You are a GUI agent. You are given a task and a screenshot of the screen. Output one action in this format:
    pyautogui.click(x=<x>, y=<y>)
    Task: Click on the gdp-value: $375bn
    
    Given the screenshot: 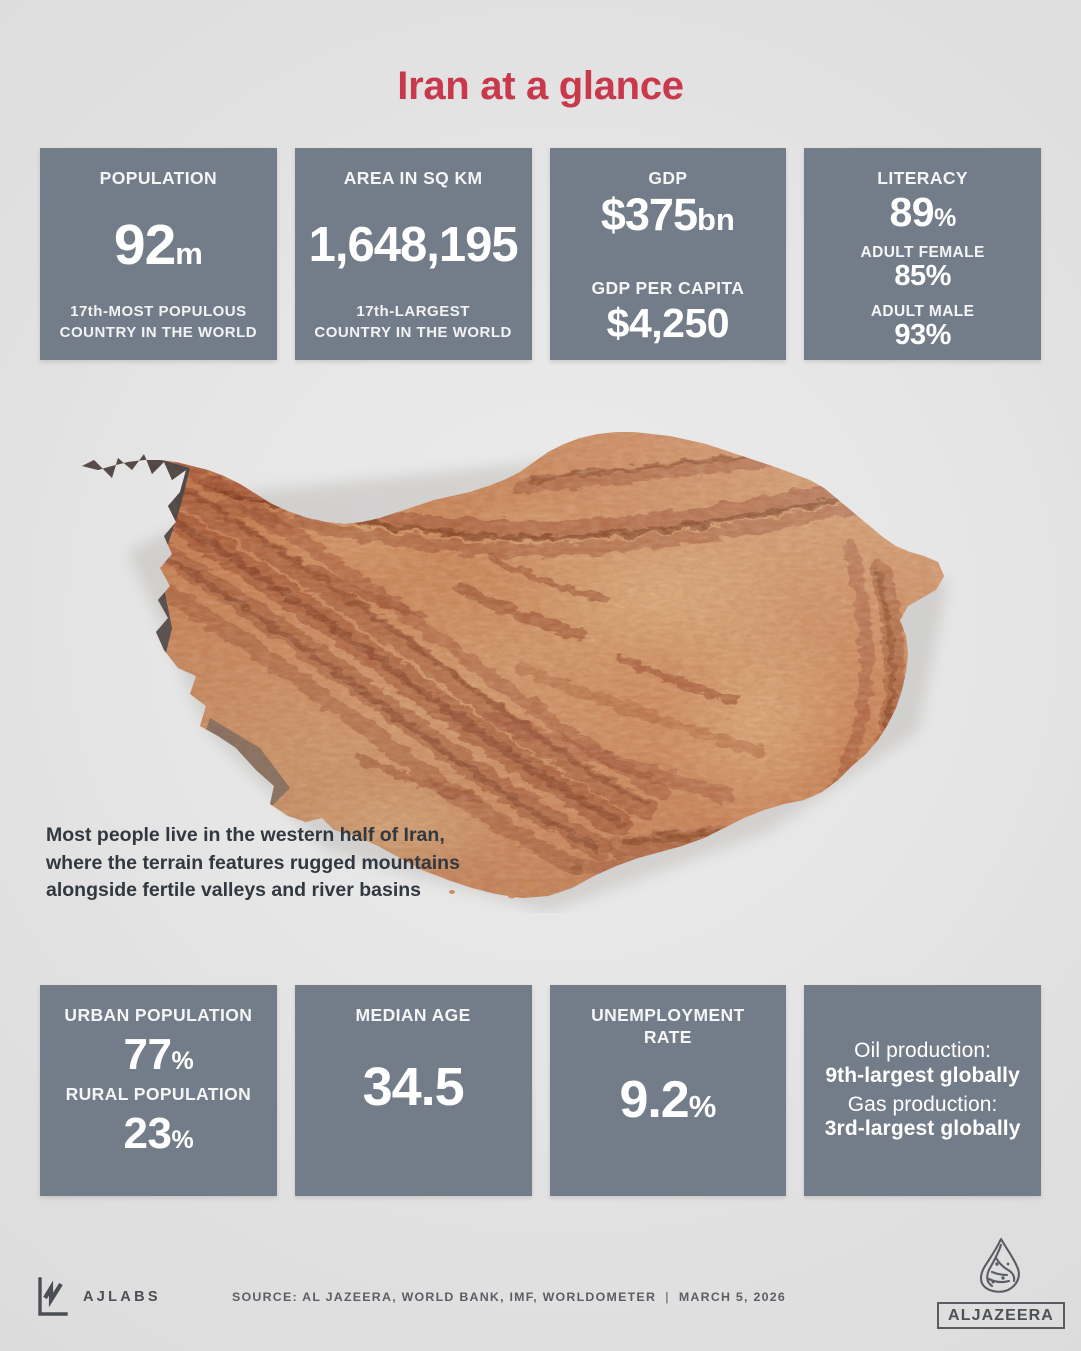 What is the action you would take?
    pyautogui.click(x=668, y=214)
    